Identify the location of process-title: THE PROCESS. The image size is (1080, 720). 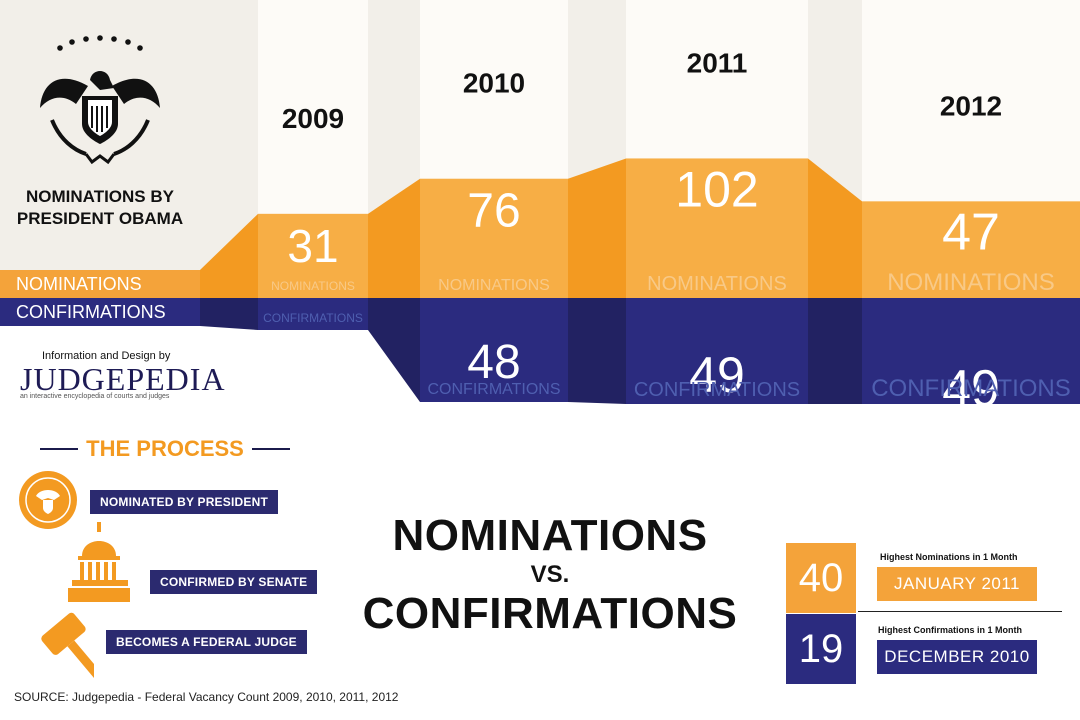
(165, 448).